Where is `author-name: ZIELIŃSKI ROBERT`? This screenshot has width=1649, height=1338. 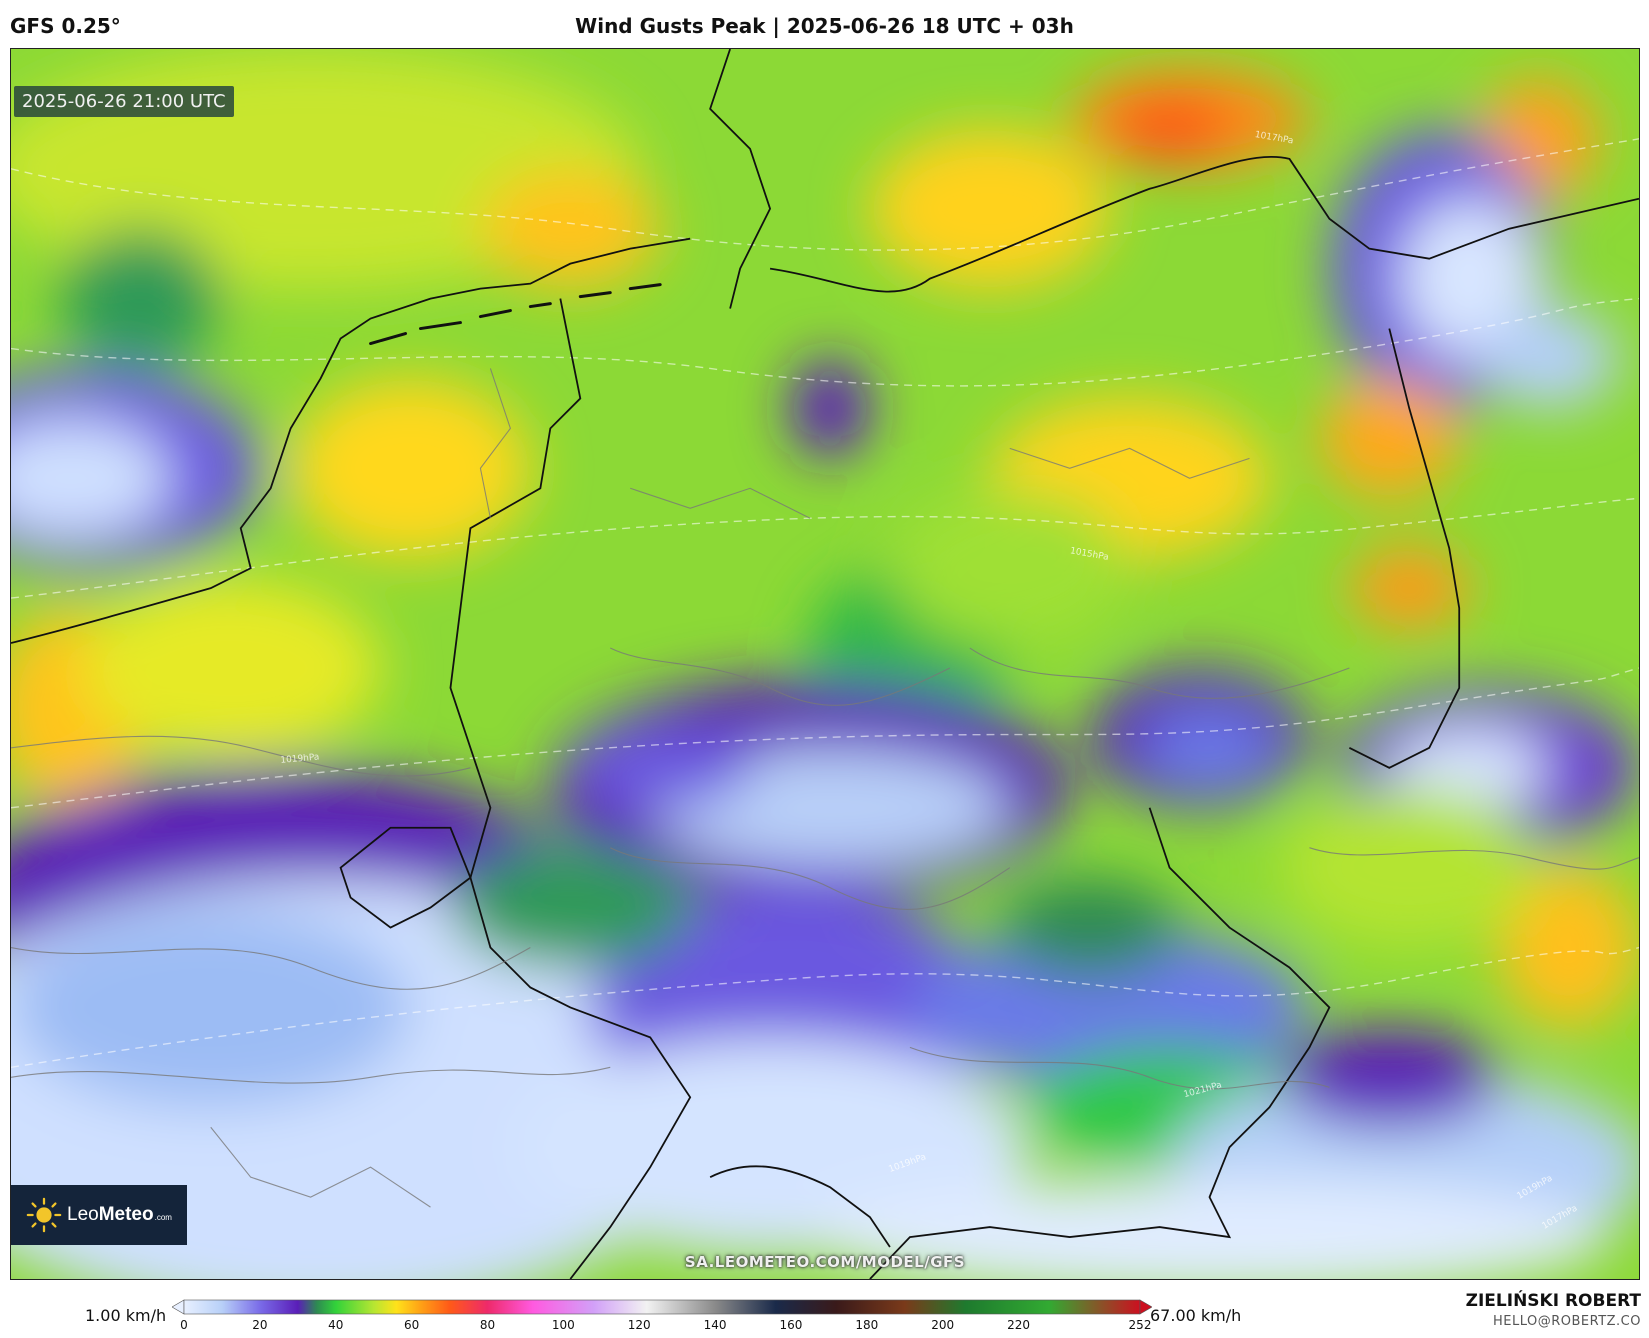 author-name: ZIELIŃSKI ROBERT is located at coordinates (1553, 1301).